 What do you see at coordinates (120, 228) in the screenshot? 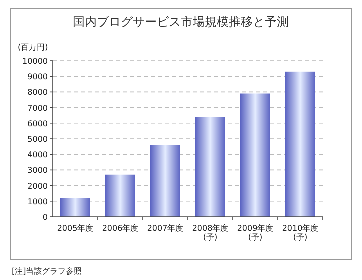
I see `x-tick-label: 2006年度` at bounding box center [120, 228].